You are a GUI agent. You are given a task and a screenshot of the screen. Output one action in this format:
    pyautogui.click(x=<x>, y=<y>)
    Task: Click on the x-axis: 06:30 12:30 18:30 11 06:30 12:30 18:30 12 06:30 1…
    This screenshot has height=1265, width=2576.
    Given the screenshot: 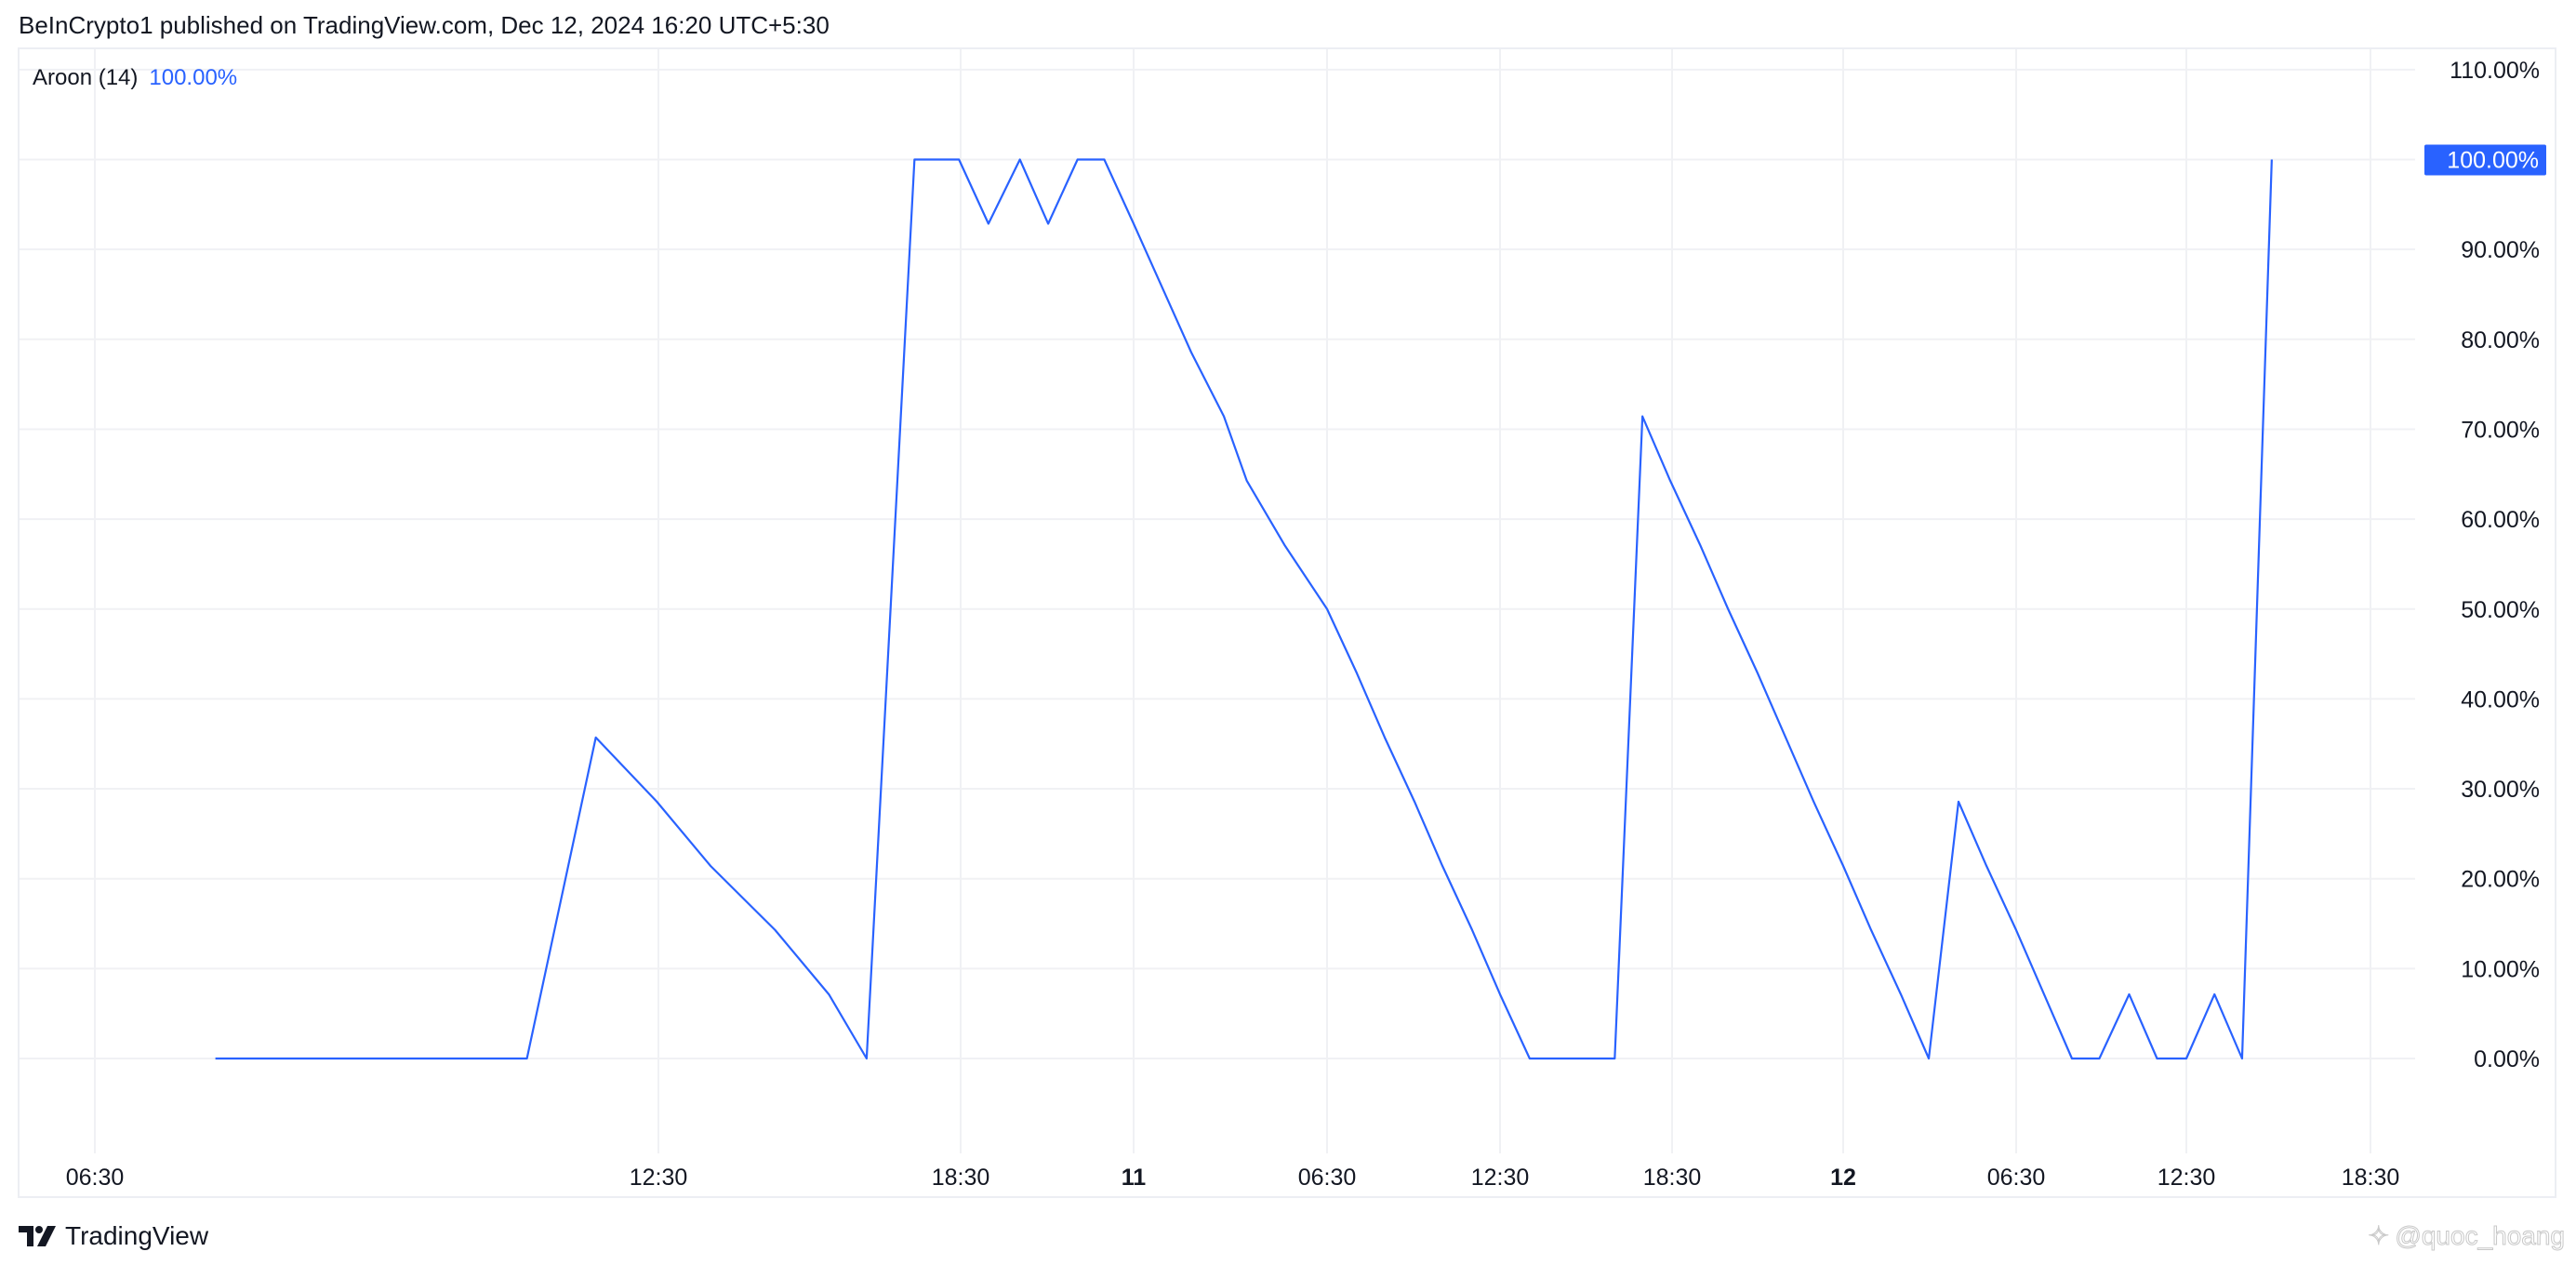 What is the action you would take?
    pyautogui.click(x=1233, y=1178)
    